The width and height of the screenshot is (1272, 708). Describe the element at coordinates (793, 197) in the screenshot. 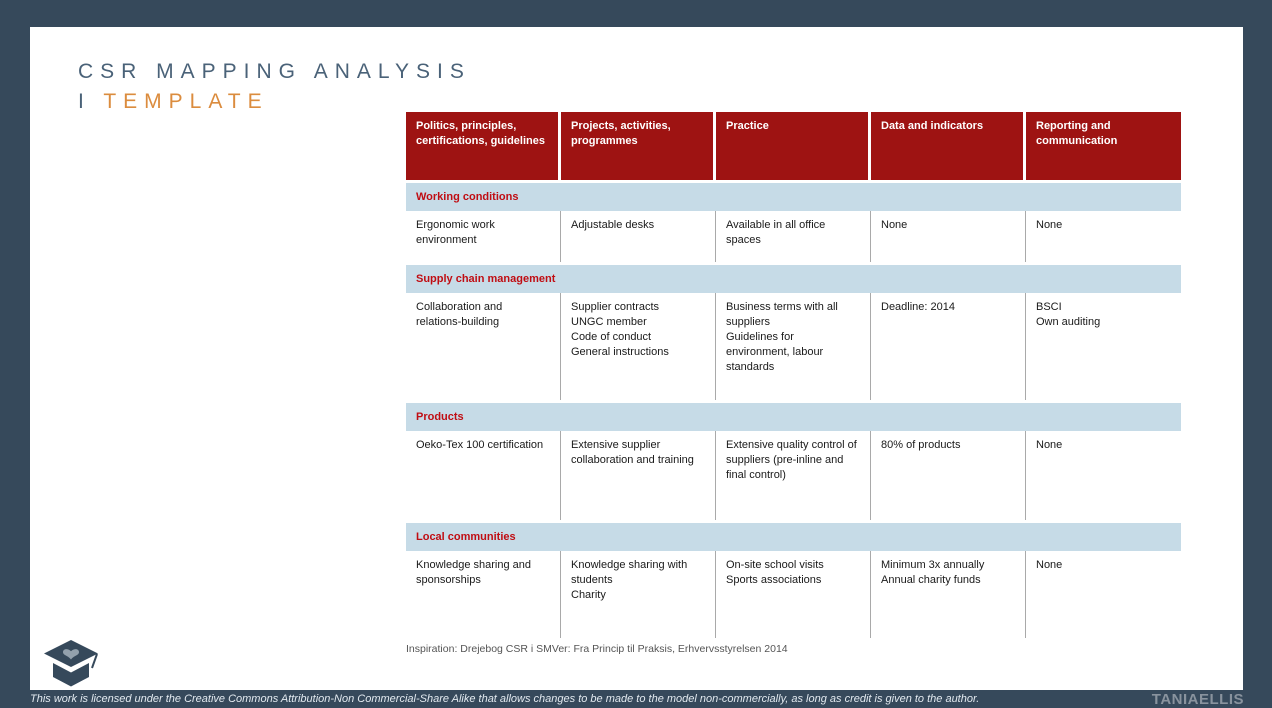

I see `section-header-working-conditions: Working conditions` at that location.